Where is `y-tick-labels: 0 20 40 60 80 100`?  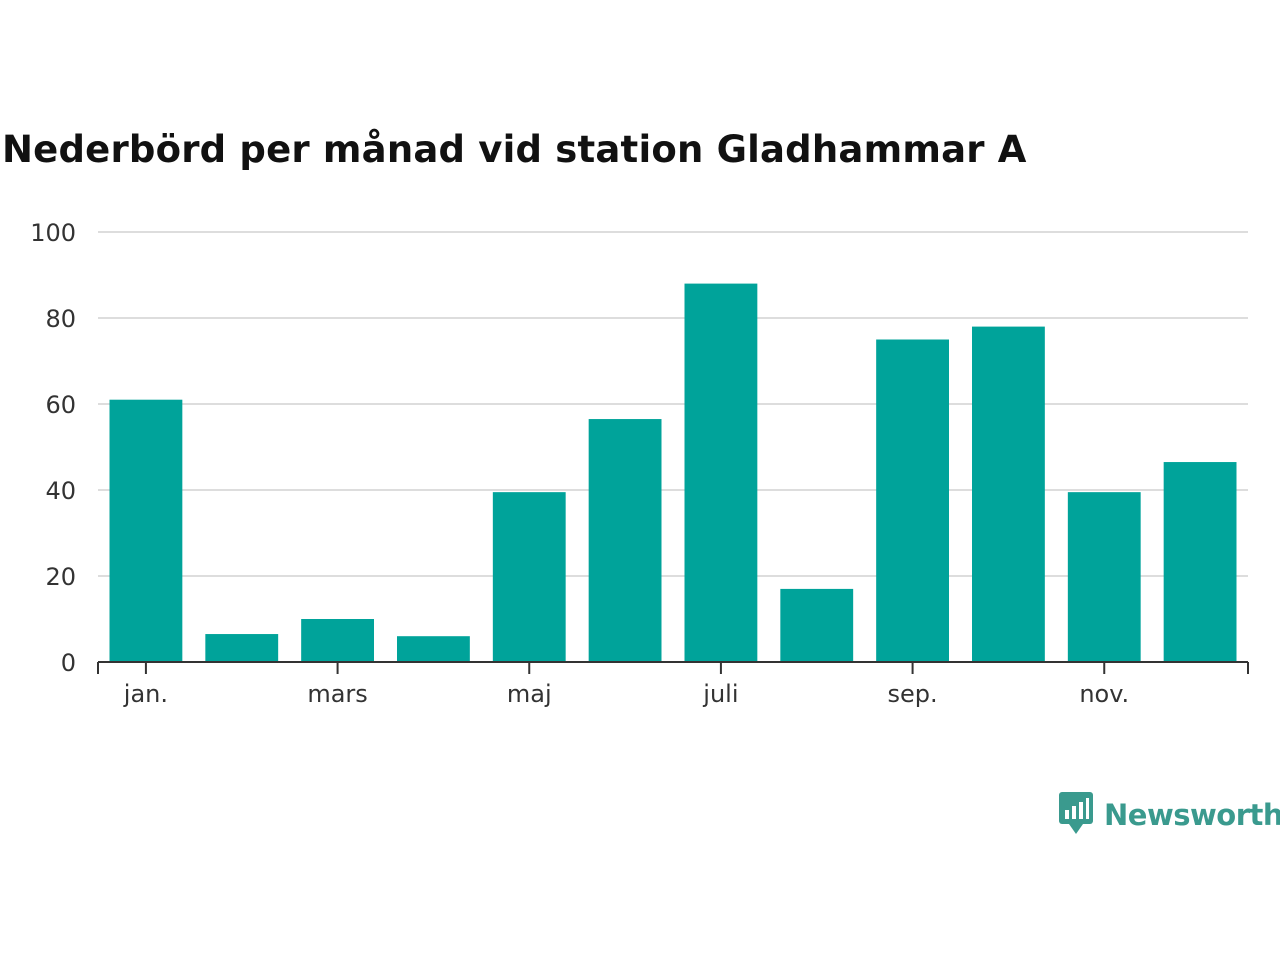 y-tick-labels: 0 20 40 60 80 100 is located at coordinates (53, 448).